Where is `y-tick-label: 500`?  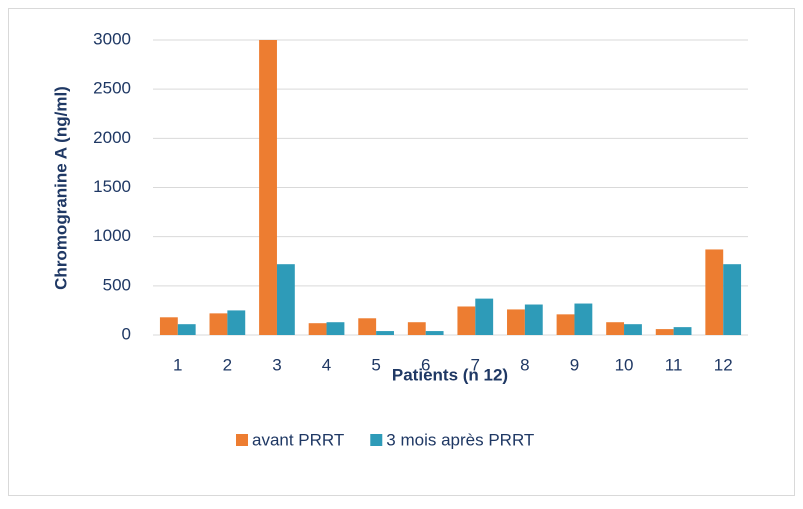 y-tick-label: 500 is located at coordinates (117, 284).